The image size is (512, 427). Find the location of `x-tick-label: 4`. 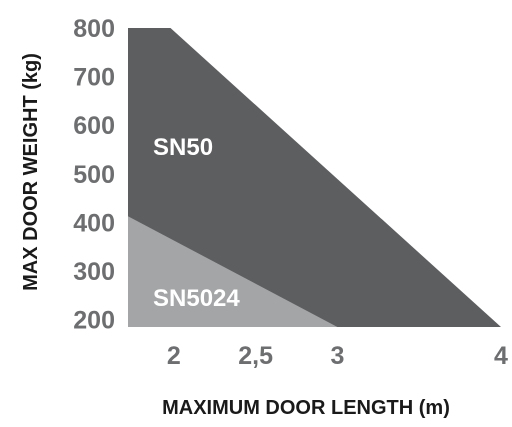

x-tick-label: 4 is located at coordinates (501, 356).